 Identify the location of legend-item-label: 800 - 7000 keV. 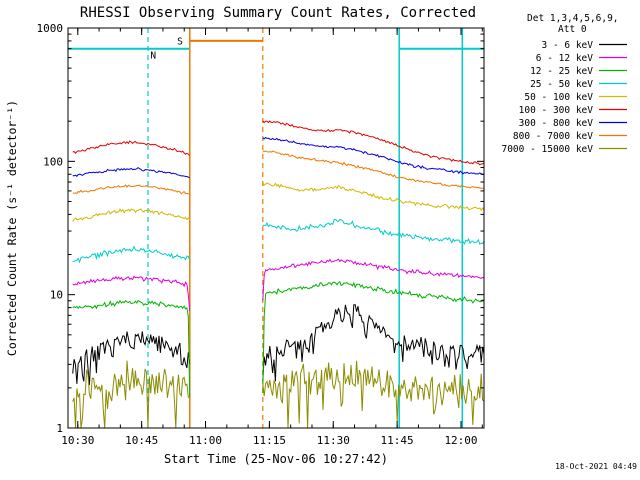
(553, 136).